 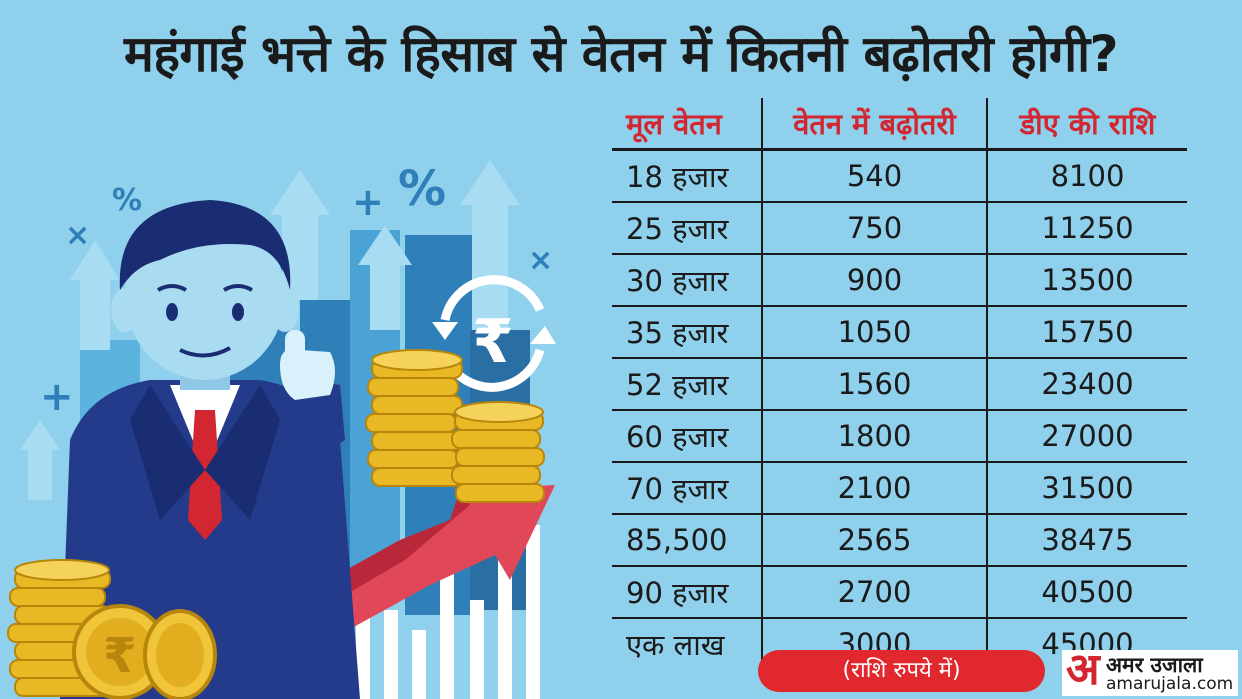 I want to click on table-row: 18 हजार 540 8100, so click(x=899, y=176).